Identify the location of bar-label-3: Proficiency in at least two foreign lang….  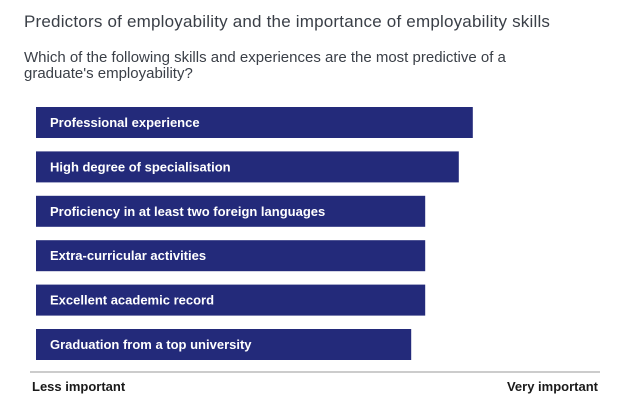
(187, 211).